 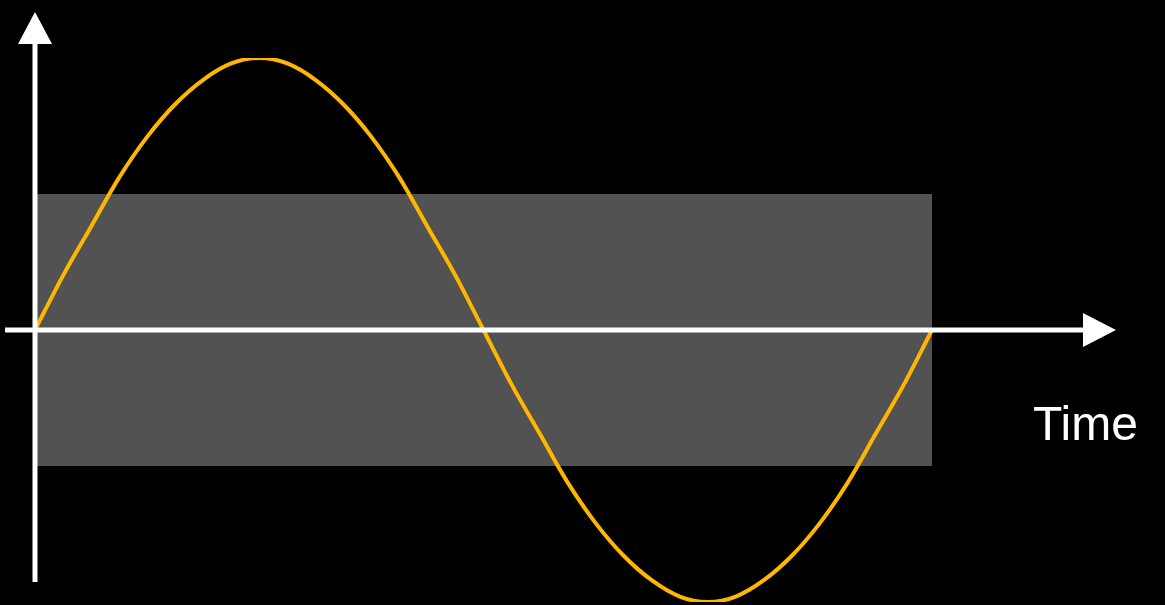 I want to click on x-axis-title: Time, so click(x=1085, y=423).